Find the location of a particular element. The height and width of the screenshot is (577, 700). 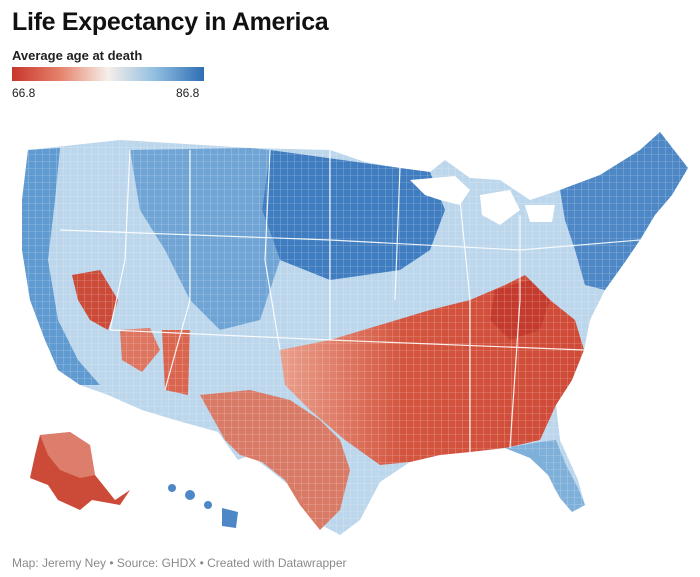

alaska-outline-blue is located at coordinates (67, 455).